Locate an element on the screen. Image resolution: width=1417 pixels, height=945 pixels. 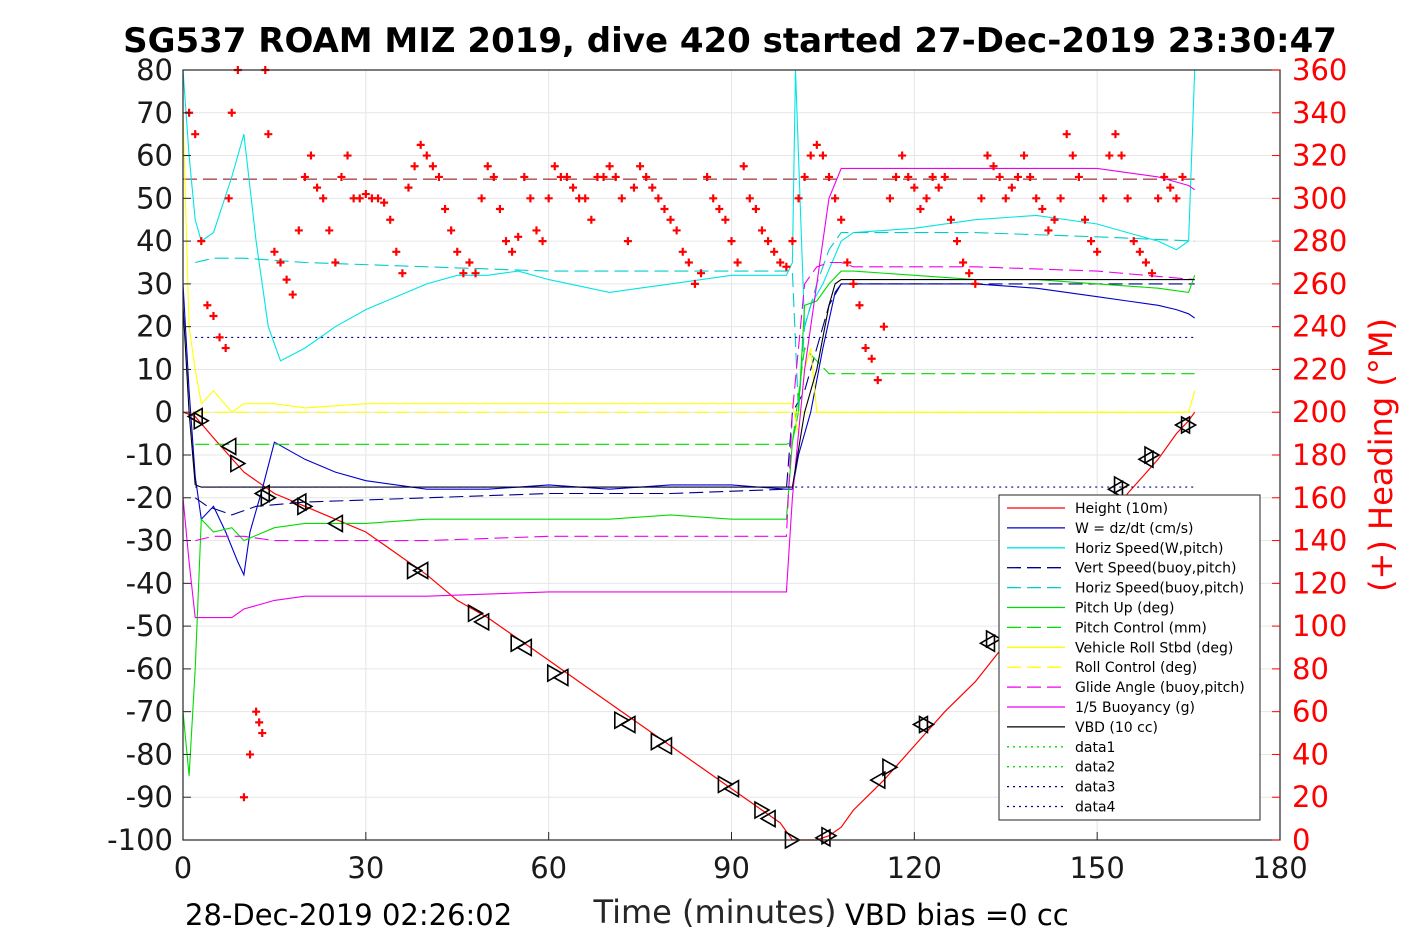
y-right-tick-label: 100 is located at coordinates (1319, 626).